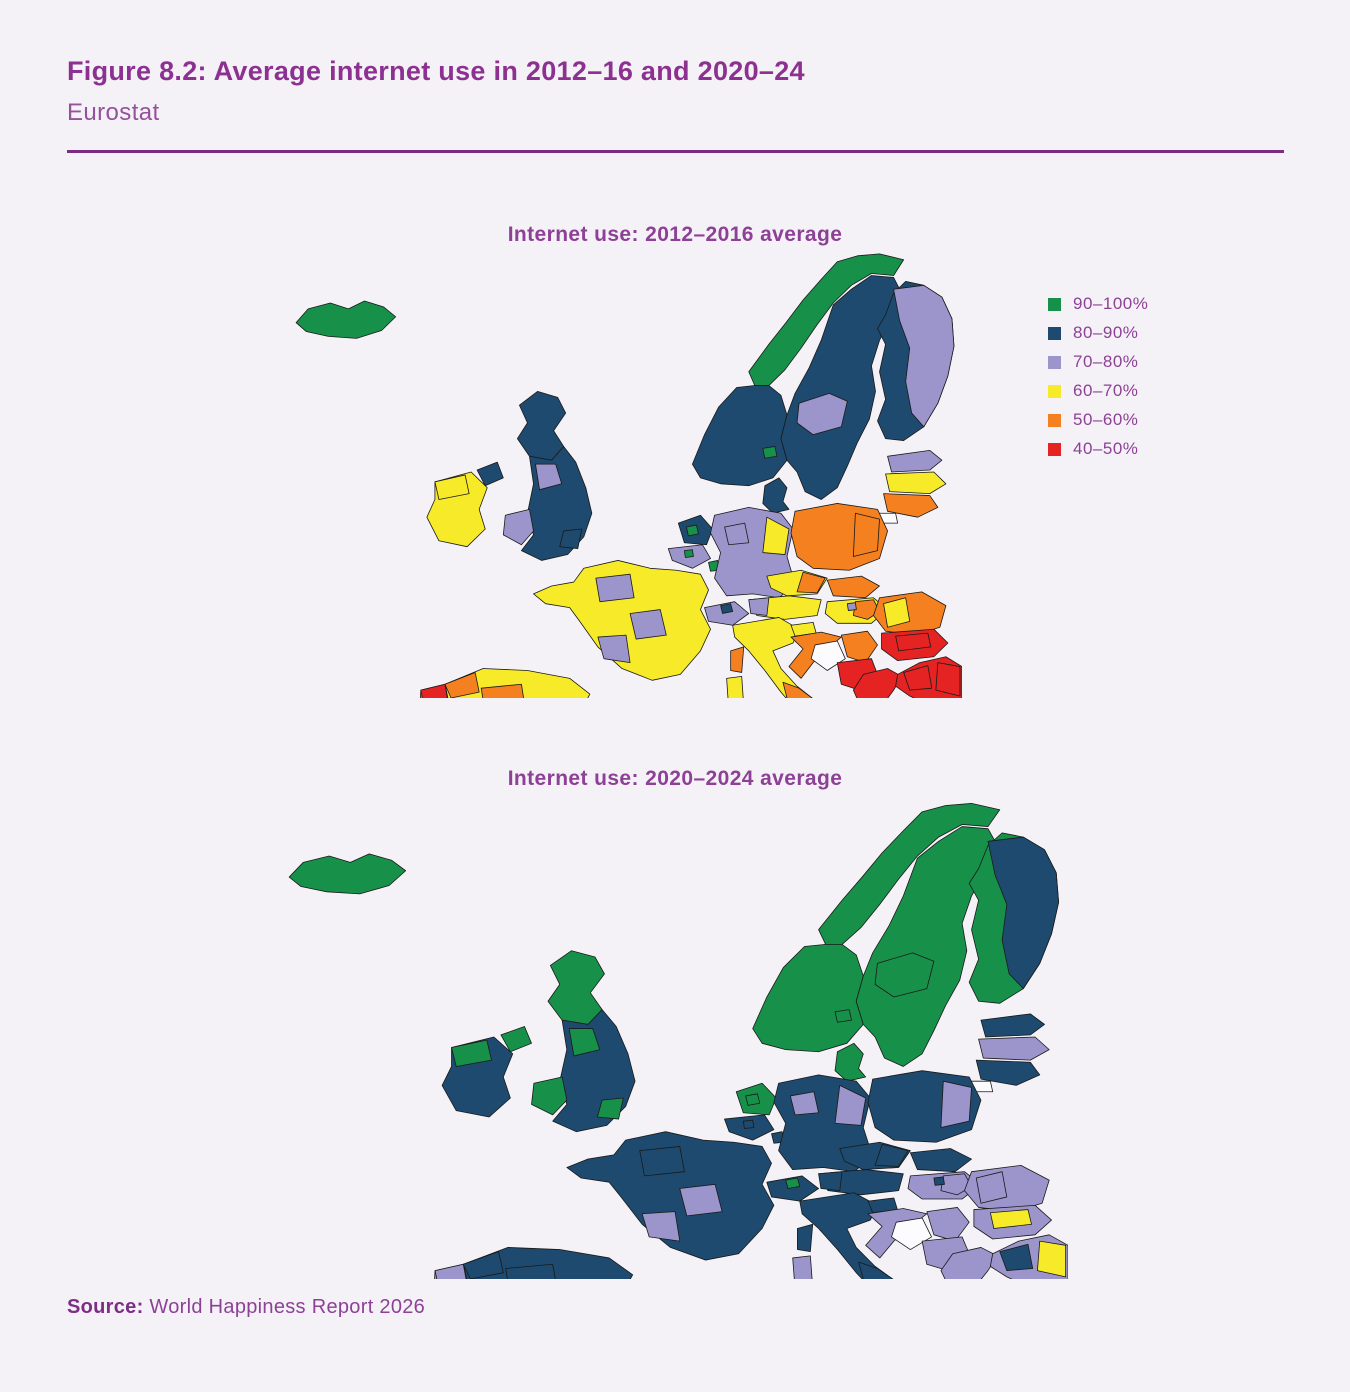  I want to click on region-slovakia, so click(853, 587).